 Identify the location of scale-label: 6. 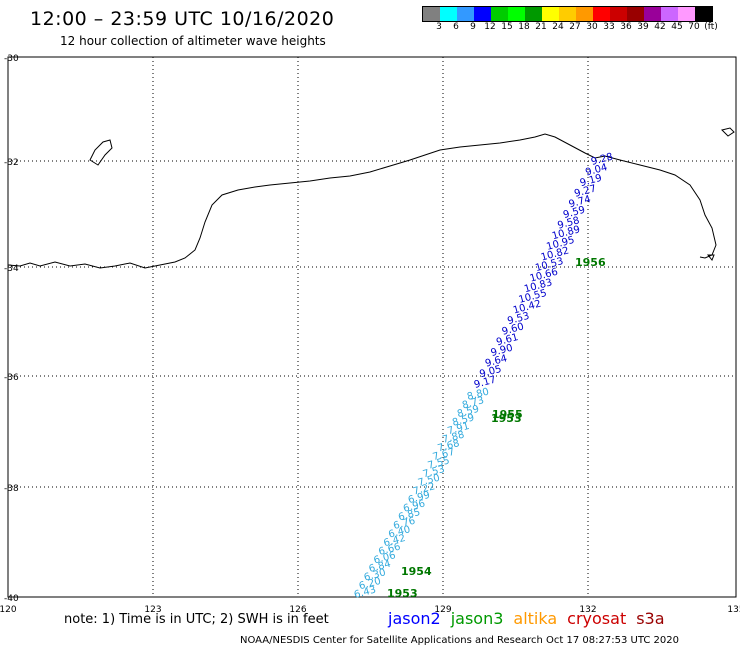
(456, 27).